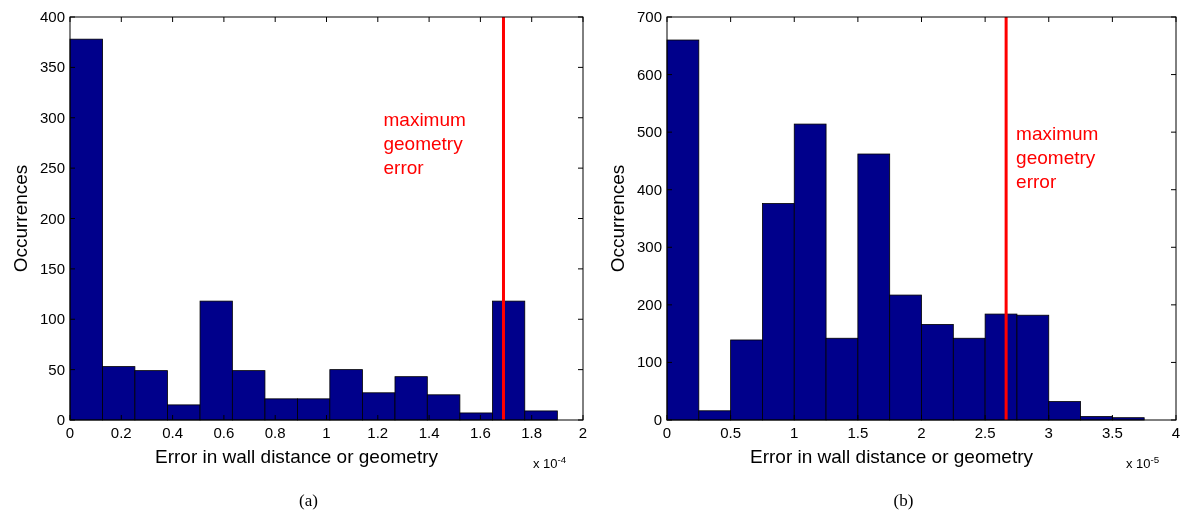 This screenshot has height=514, width=1182. I want to click on text: x 10$^{-4}$, so click(550, 462).